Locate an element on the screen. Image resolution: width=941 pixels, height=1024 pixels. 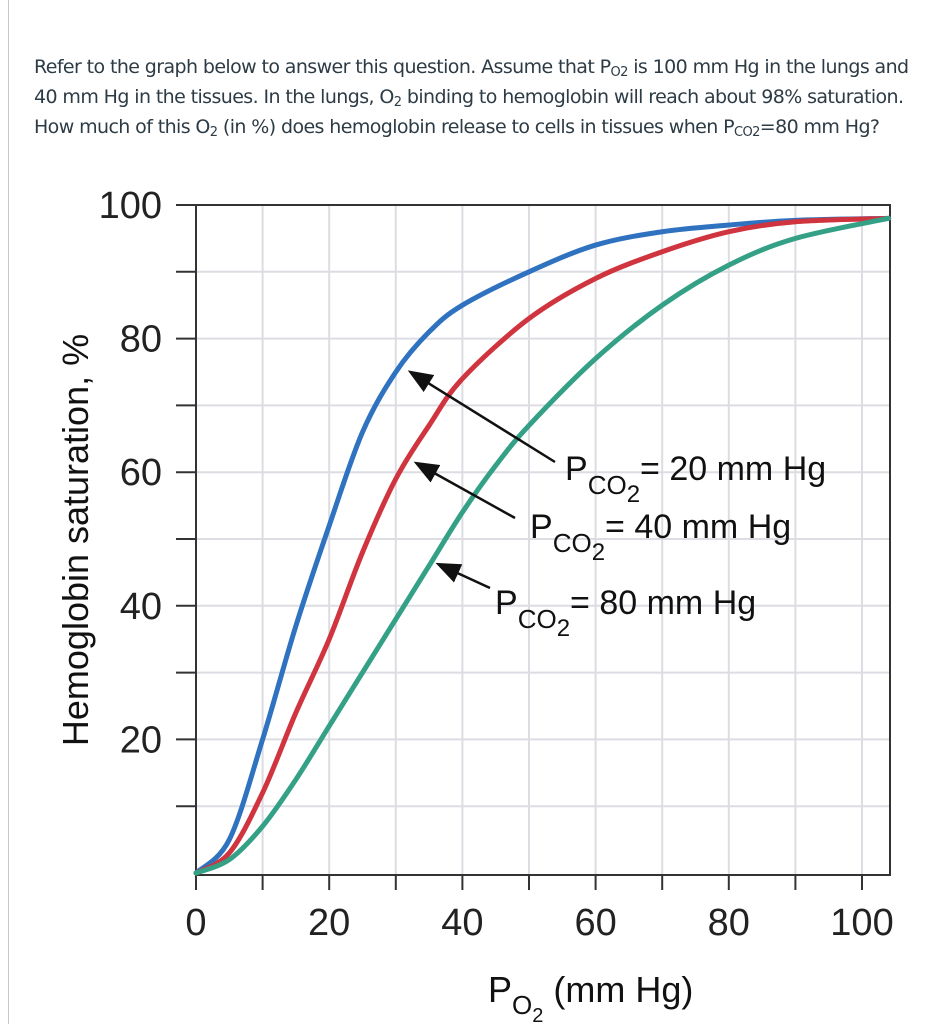
x-tick-label: 60 is located at coordinates (595, 923).